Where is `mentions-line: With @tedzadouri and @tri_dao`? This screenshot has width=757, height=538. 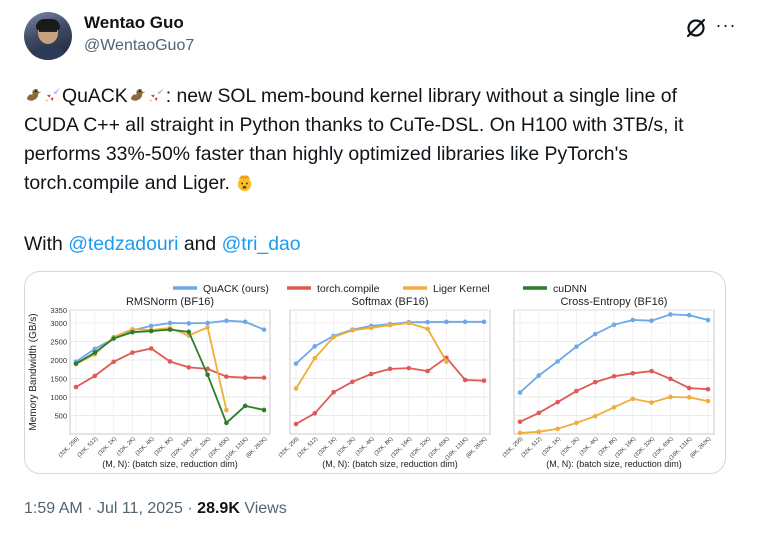 mentions-line: With @tedzadouri and @tri_dao is located at coordinates (162, 244).